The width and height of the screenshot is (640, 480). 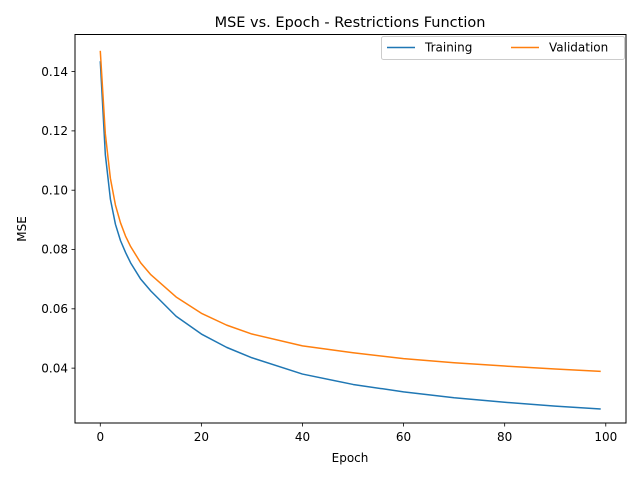 What do you see at coordinates (54, 72) in the screenshot?
I see `y-tick-label: 0.14` at bounding box center [54, 72].